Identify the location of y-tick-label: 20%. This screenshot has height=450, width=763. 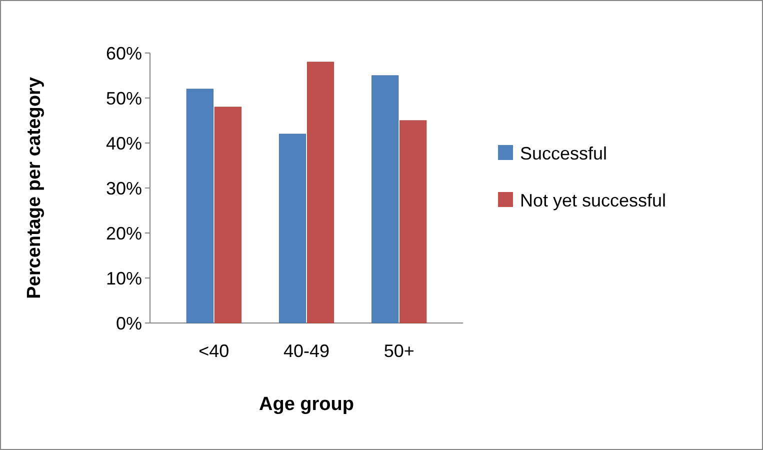
(124, 233).